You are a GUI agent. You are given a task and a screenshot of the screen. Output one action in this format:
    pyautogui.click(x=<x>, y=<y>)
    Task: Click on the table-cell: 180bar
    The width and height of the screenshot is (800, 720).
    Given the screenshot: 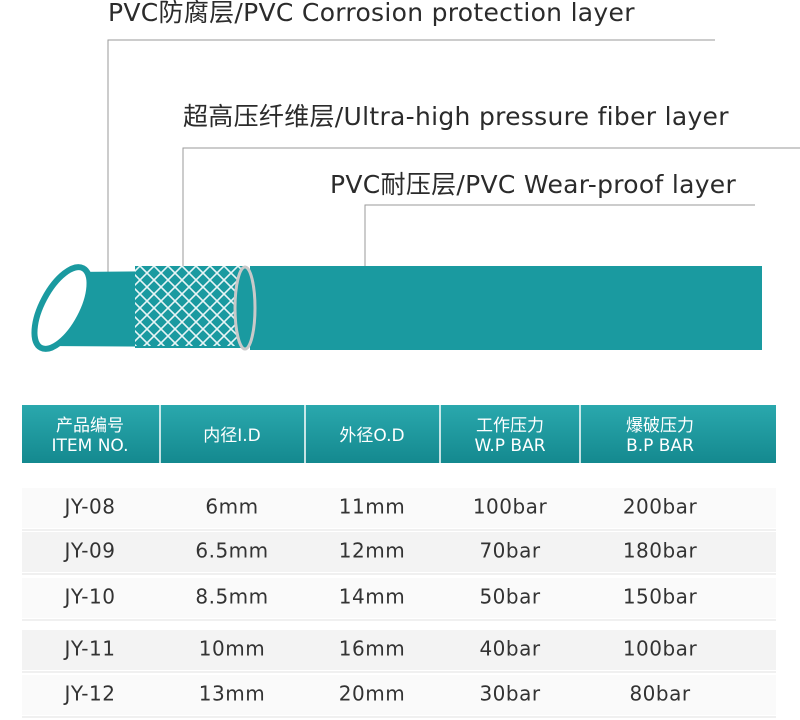 What is the action you would take?
    pyautogui.click(x=660, y=551)
    